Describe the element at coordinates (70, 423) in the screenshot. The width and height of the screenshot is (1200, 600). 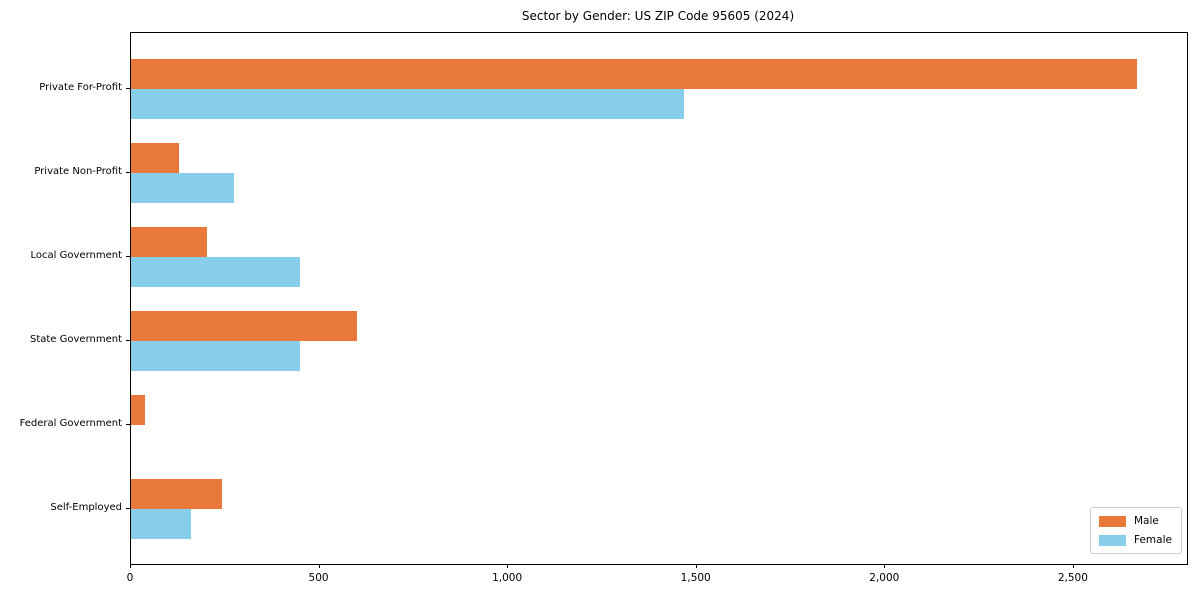
I see `category-label-federal-government: Federal Government` at that location.